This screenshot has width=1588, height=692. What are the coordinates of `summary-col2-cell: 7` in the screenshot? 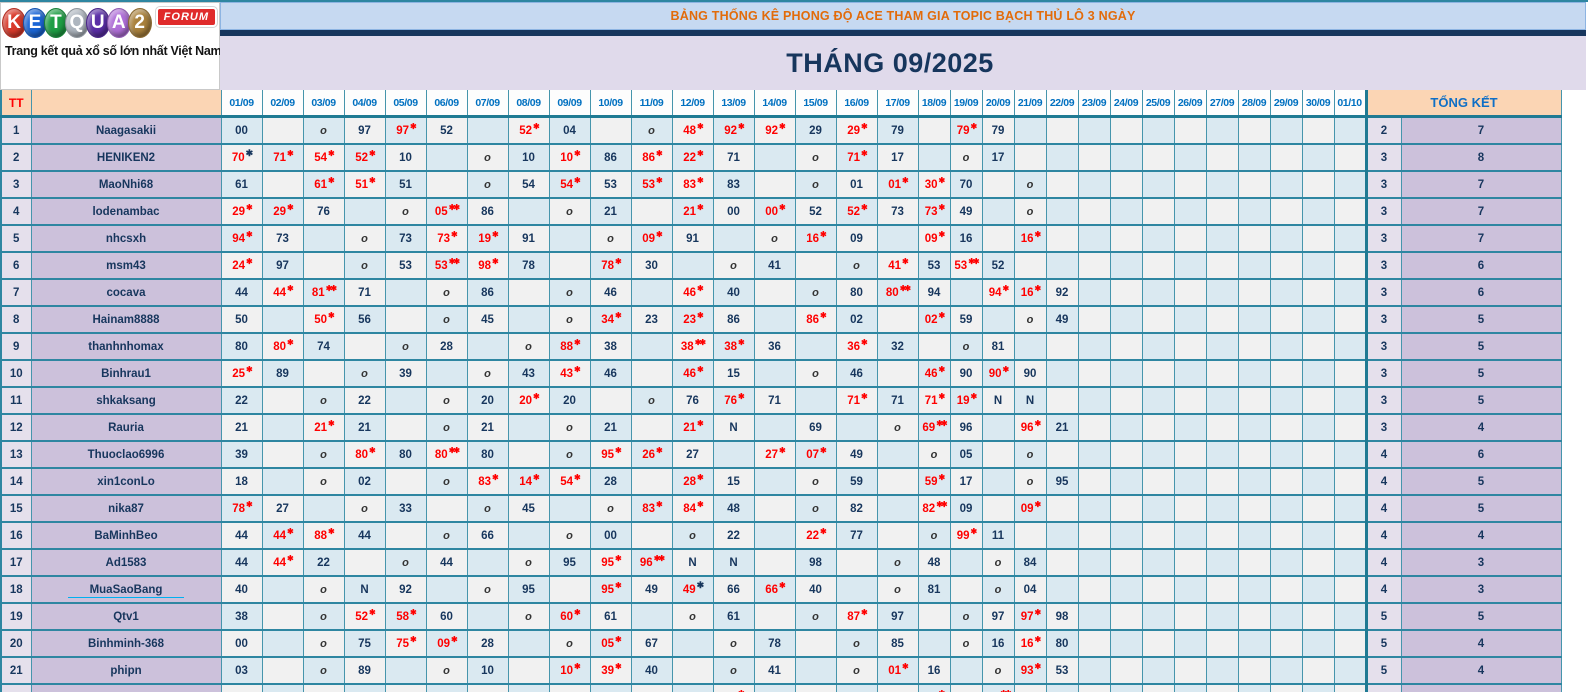 It's located at (1481, 185).